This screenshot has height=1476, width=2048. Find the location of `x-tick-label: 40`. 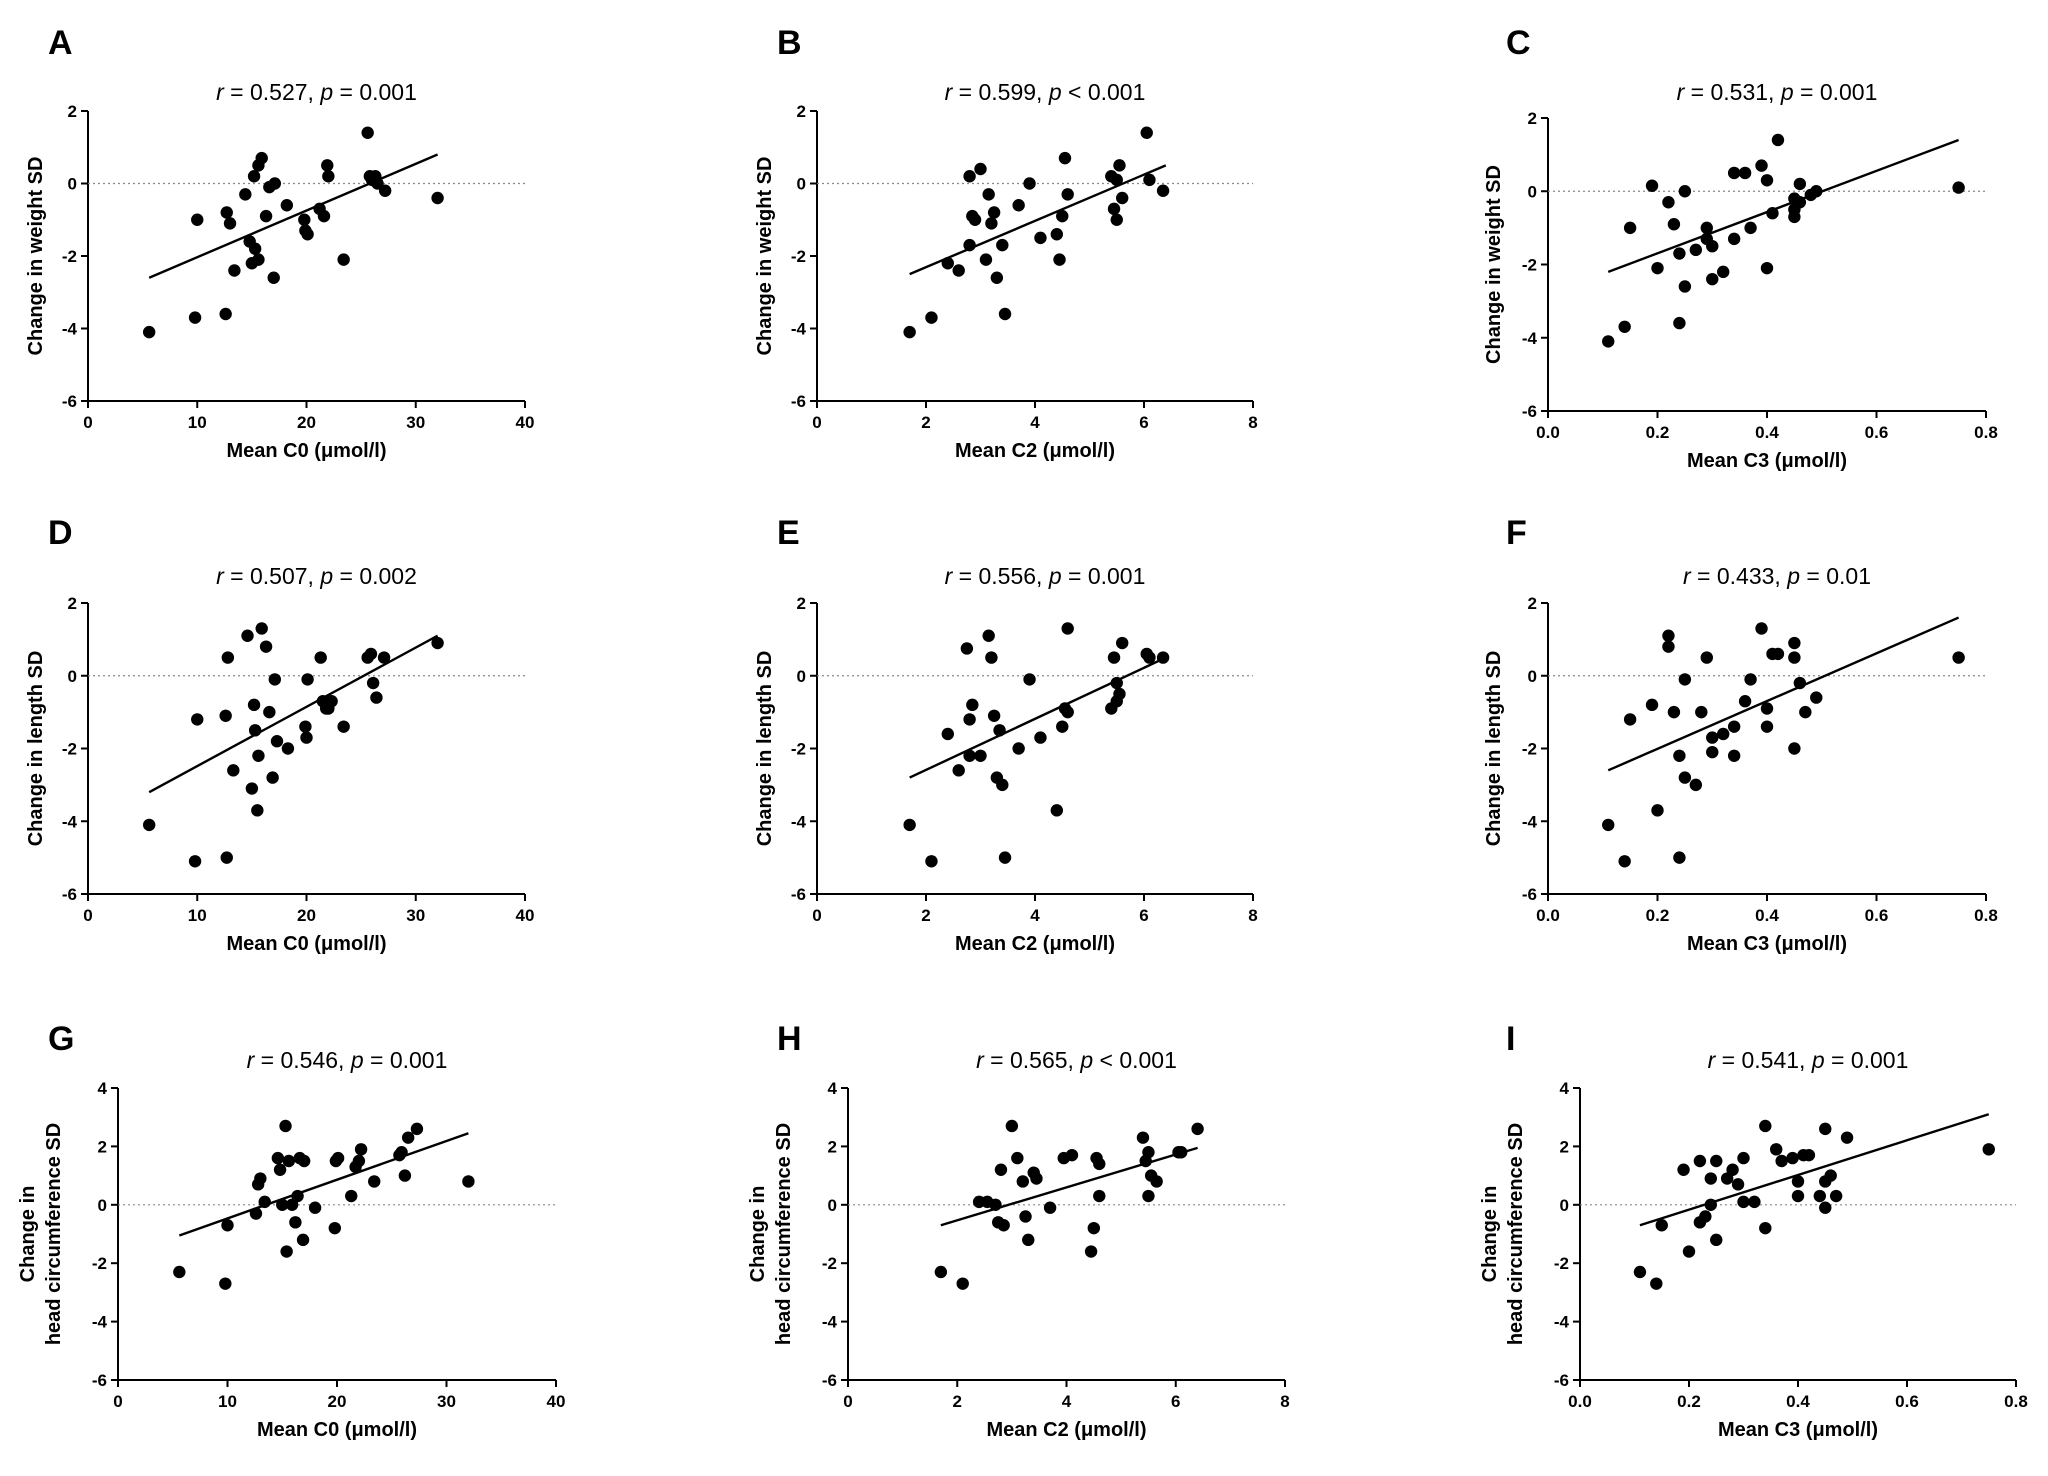

x-tick-label: 40 is located at coordinates (556, 1401).